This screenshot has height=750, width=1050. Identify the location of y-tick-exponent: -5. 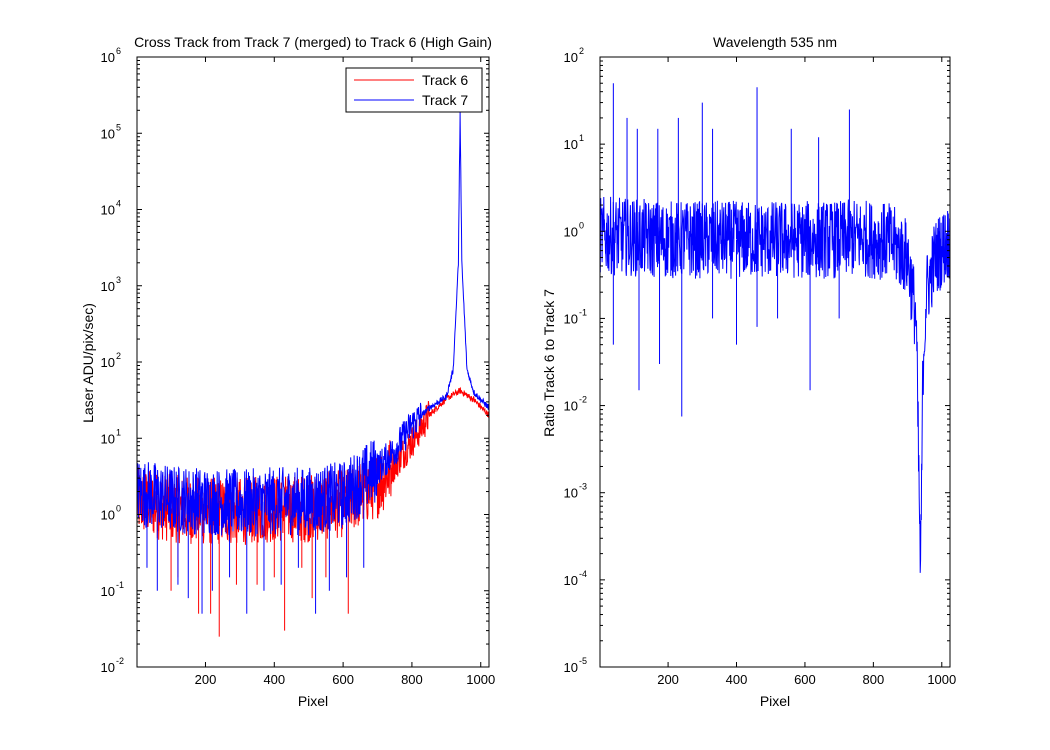
(583, 661).